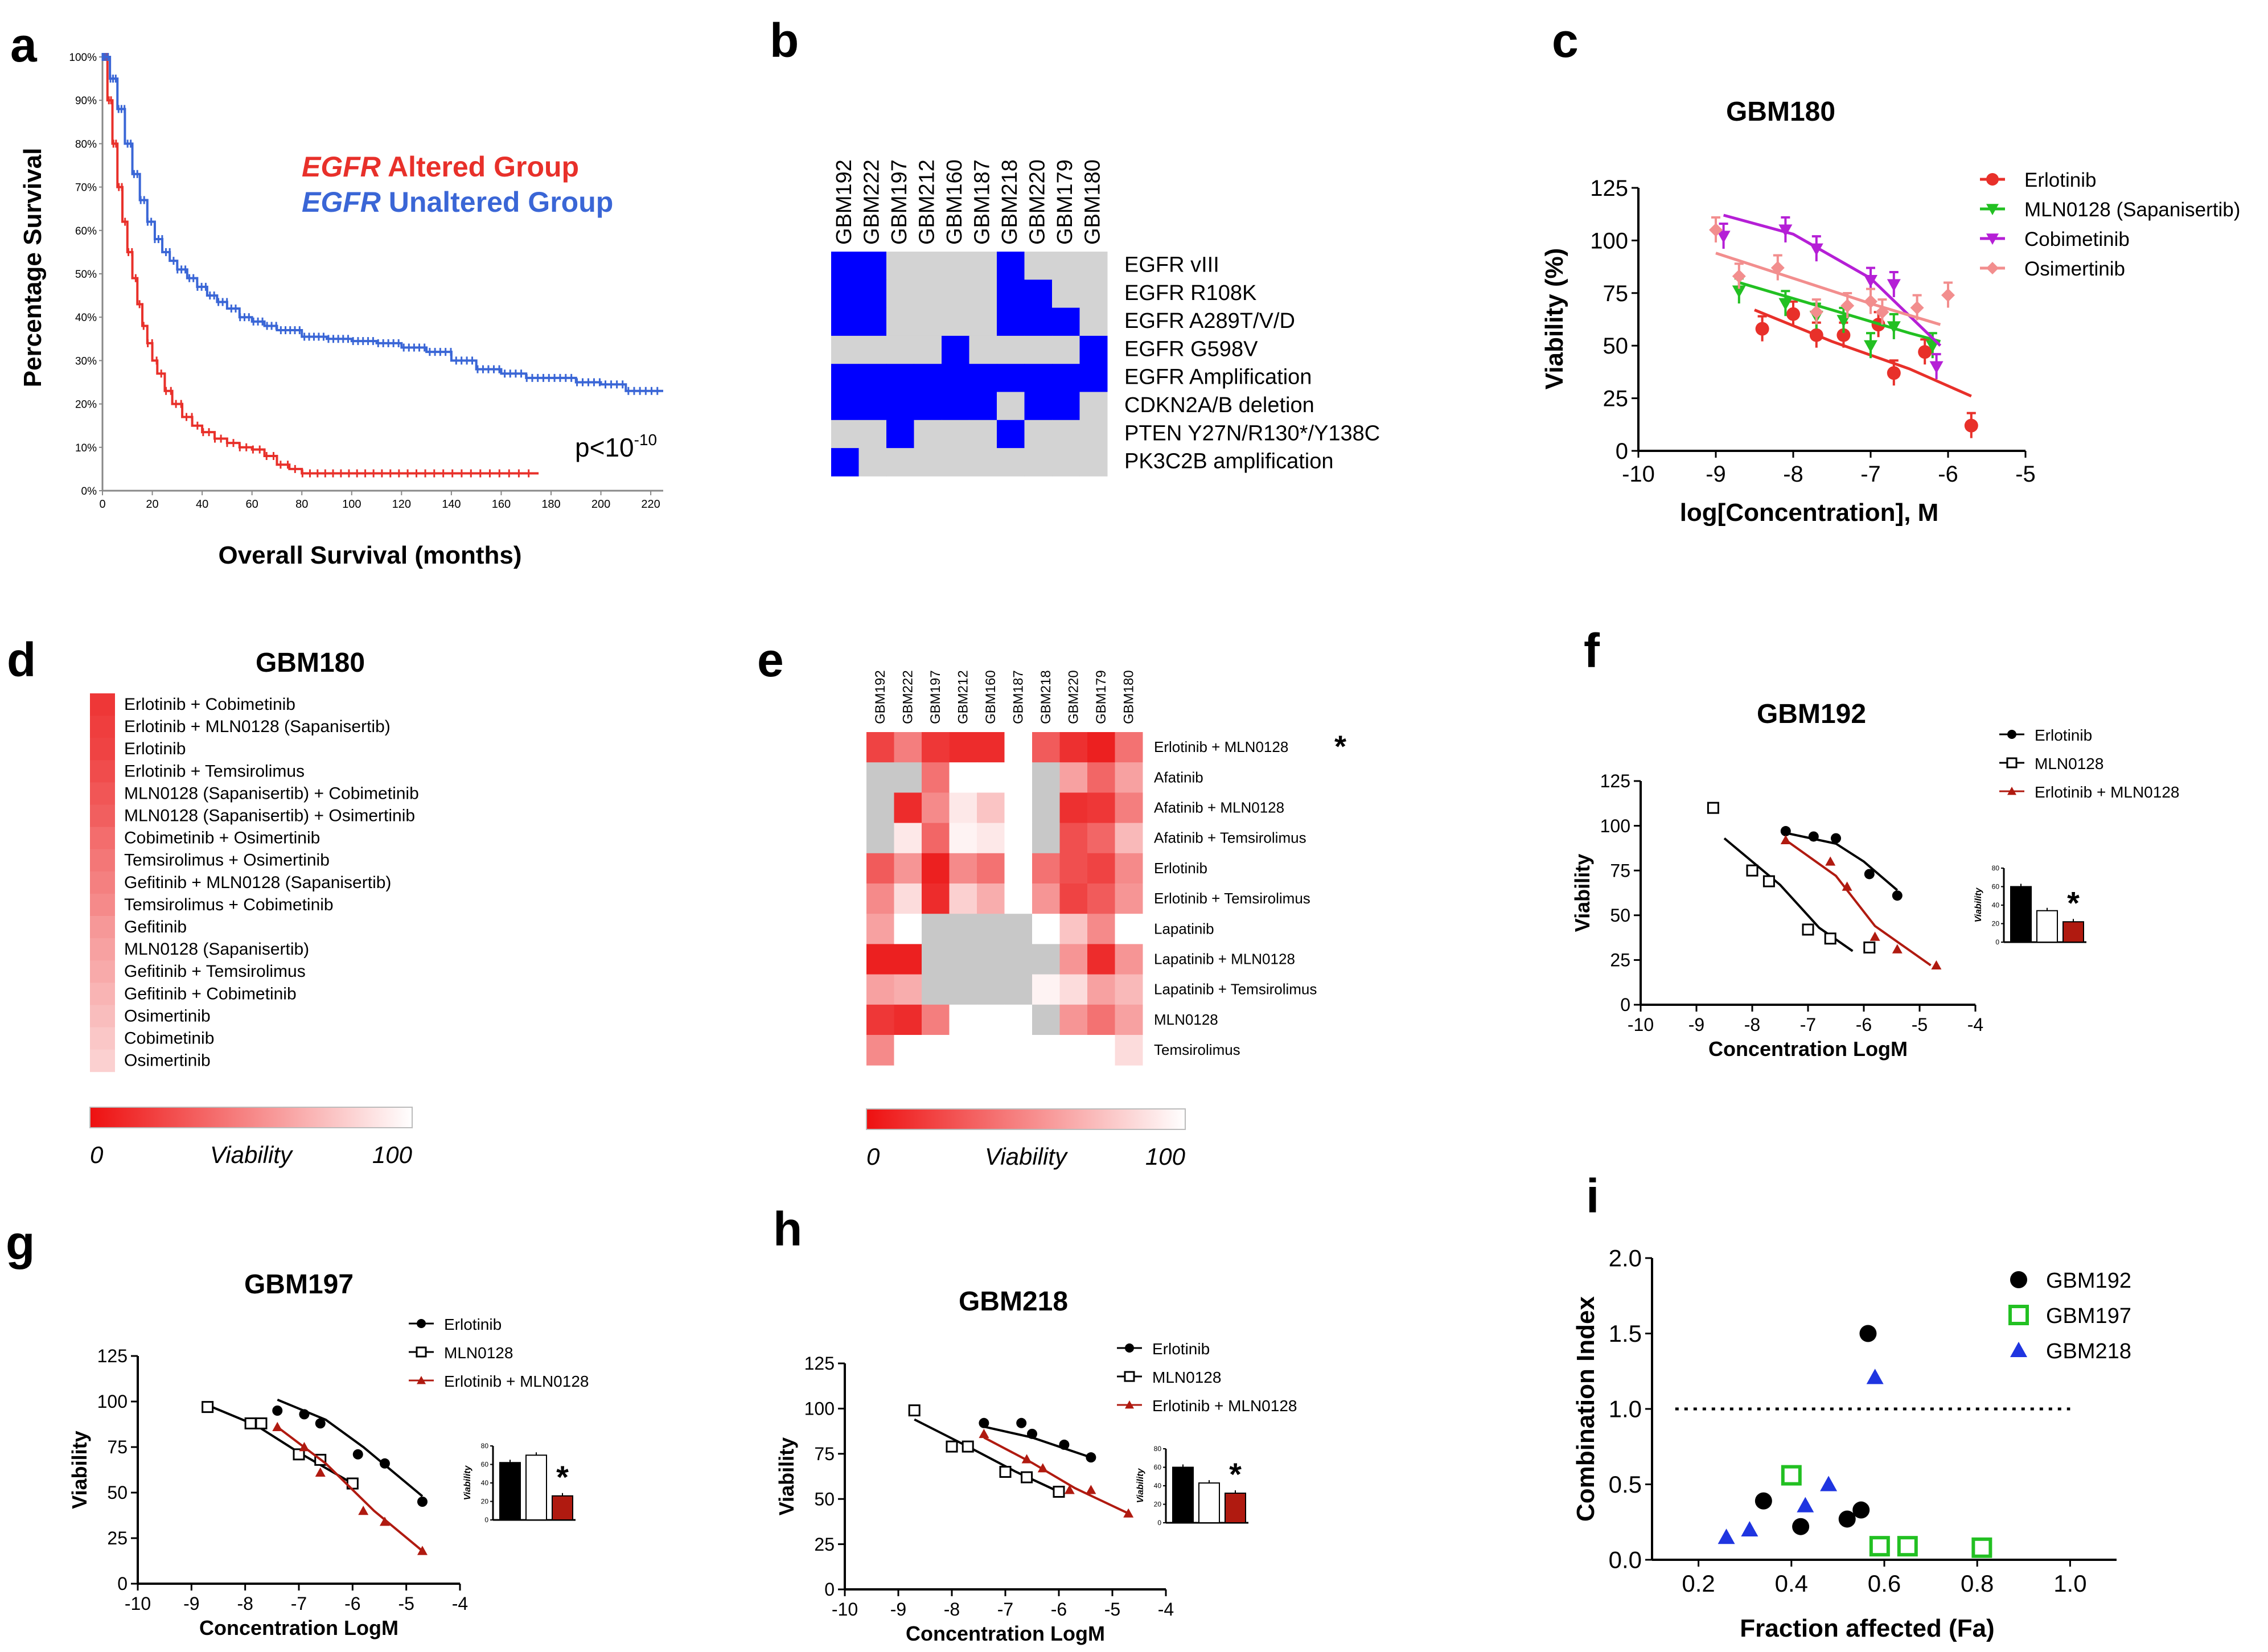 Image resolution: width=2268 pixels, height=1652 pixels. What do you see at coordinates (982, 202) in the screenshot?
I see `b-col-label: GBM187` at bounding box center [982, 202].